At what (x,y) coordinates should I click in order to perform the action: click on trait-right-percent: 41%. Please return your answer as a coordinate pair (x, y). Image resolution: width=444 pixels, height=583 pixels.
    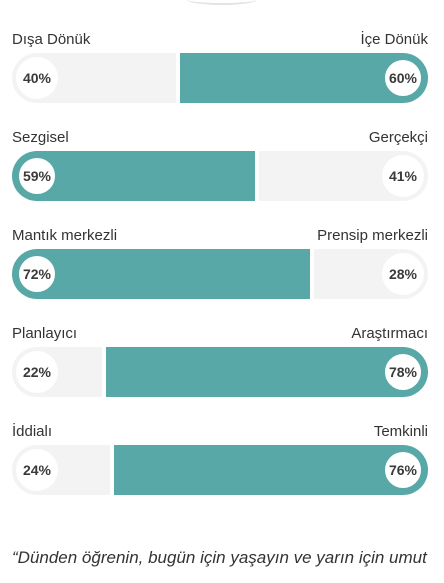
    Looking at the image, I should click on (403, 176).